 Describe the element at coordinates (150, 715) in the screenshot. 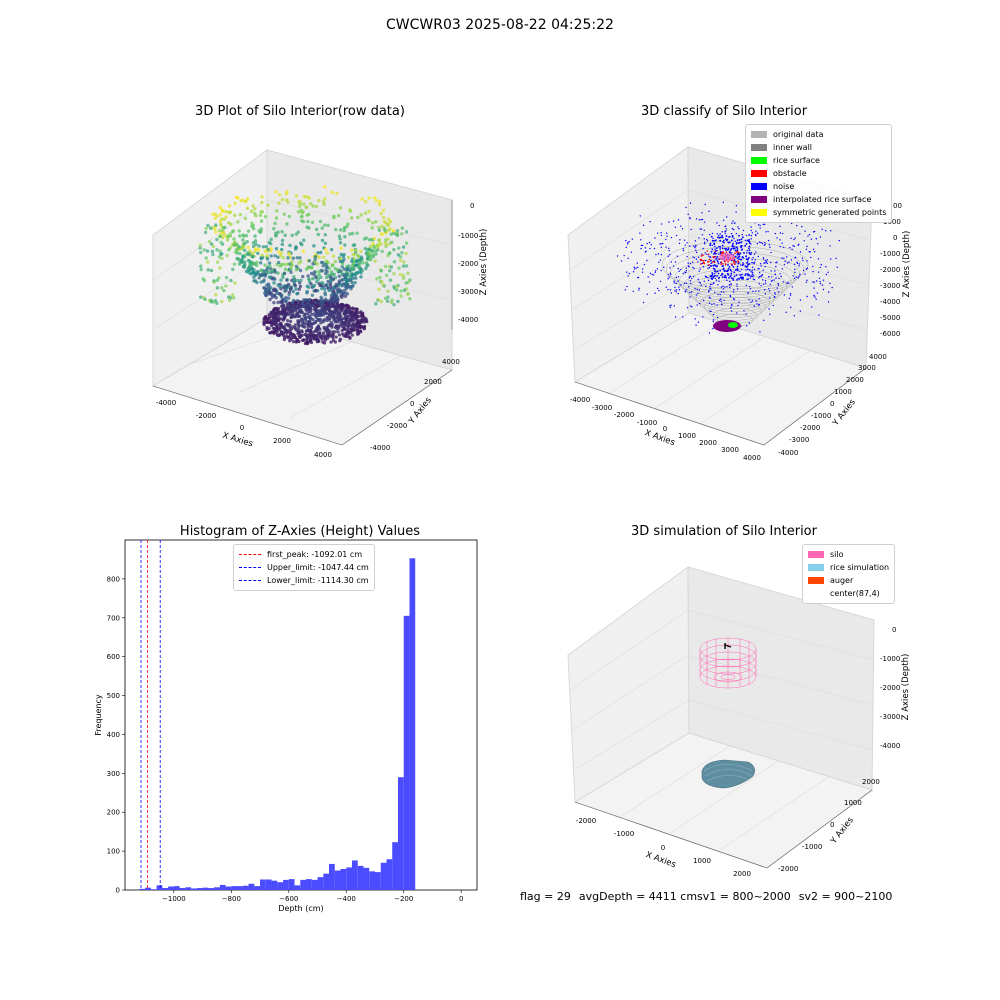

I see `histogram-threshold-lines` at that location.